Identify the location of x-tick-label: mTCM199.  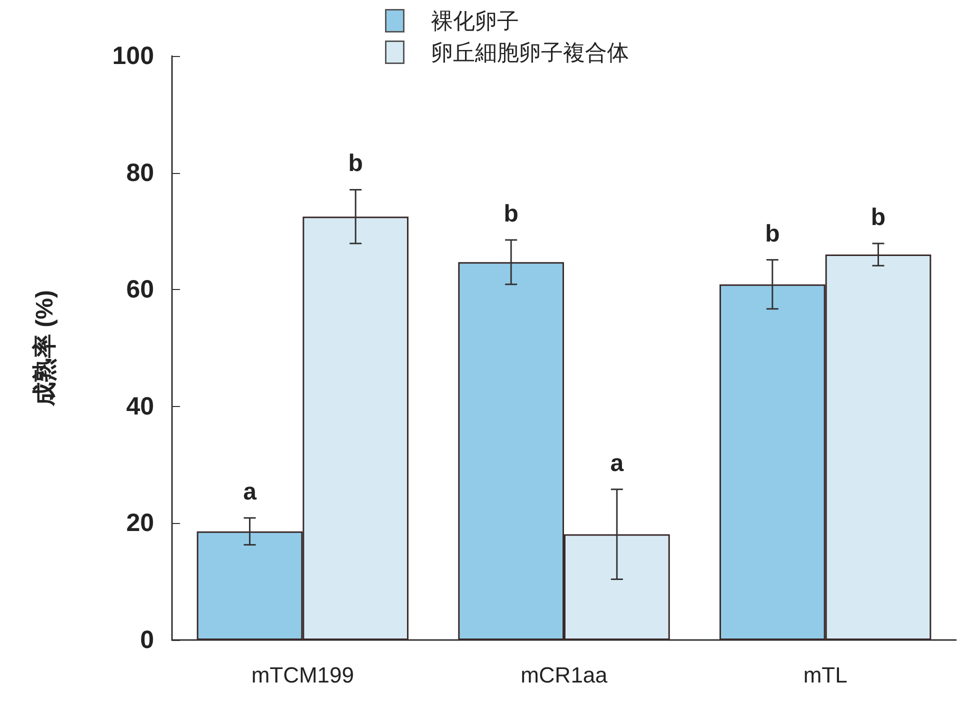
(302, 675).